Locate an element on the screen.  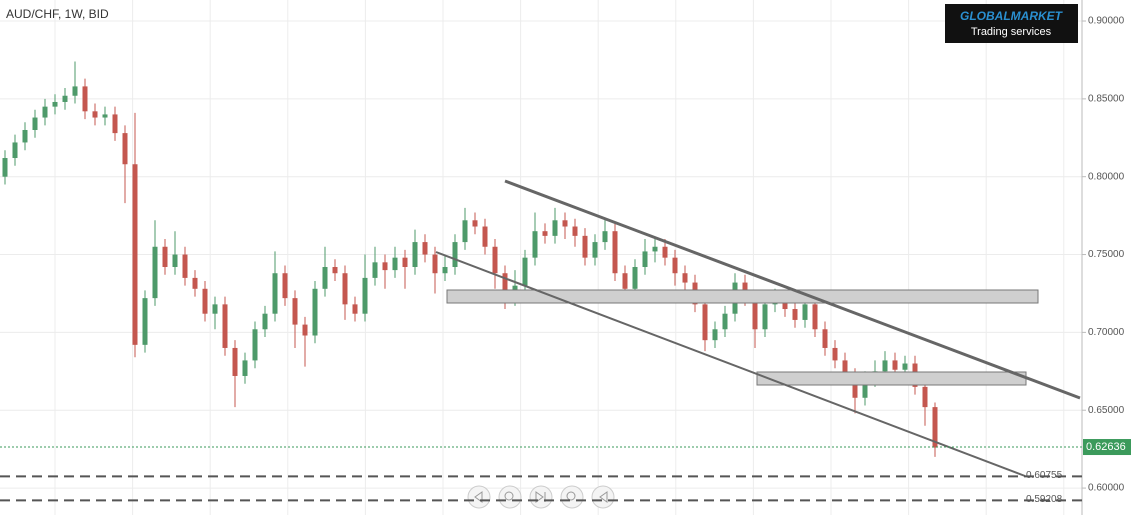
toolbar is located at coordinates (541, 497).